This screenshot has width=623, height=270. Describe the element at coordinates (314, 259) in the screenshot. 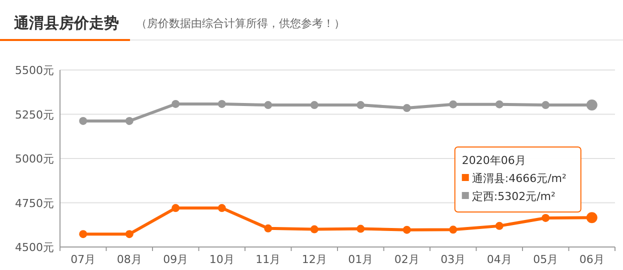

I see `x-tick-label: 12月` at that location.